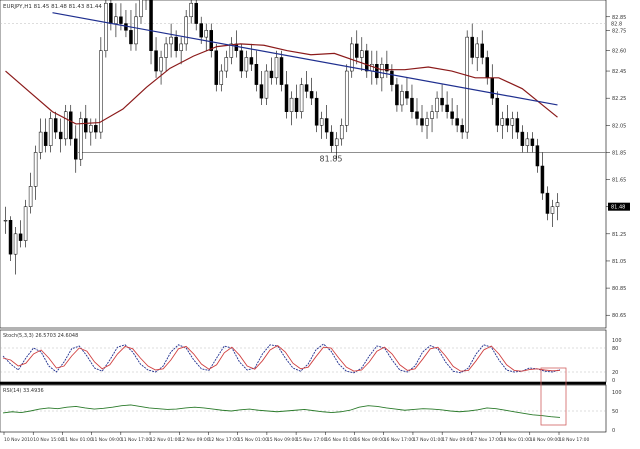 This screenshot has height=449, width=640. Describe the element at coordinates (619, 31) in the screenshot. I see `price-tick-label: 82.75` at that location.